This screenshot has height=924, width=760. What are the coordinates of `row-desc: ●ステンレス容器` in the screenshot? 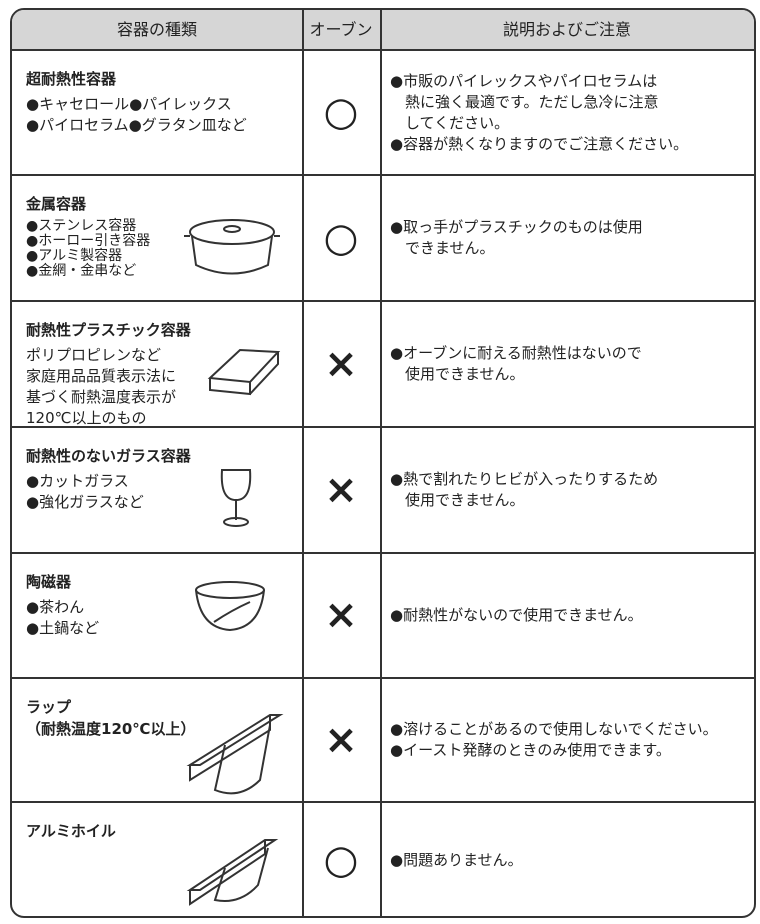 It's located at (81, 226).